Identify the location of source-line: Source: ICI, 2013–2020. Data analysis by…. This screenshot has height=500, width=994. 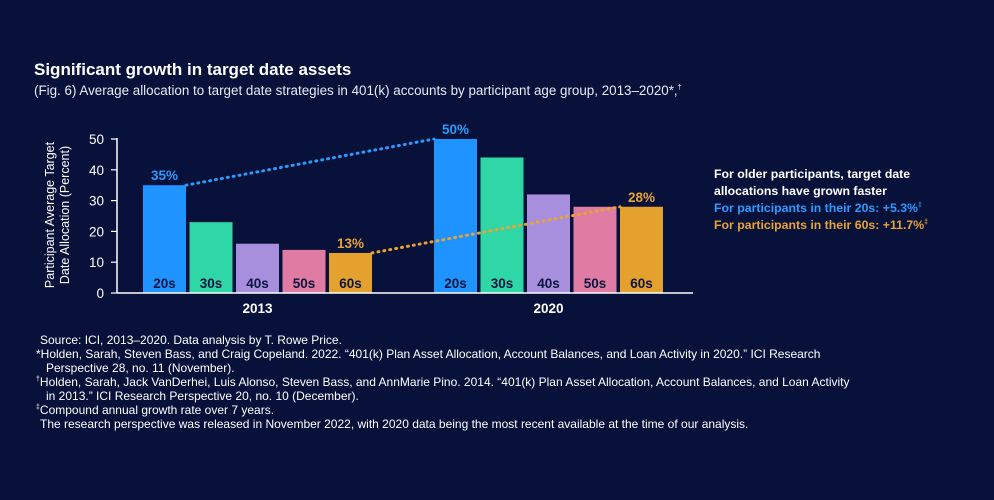
(191, 340).